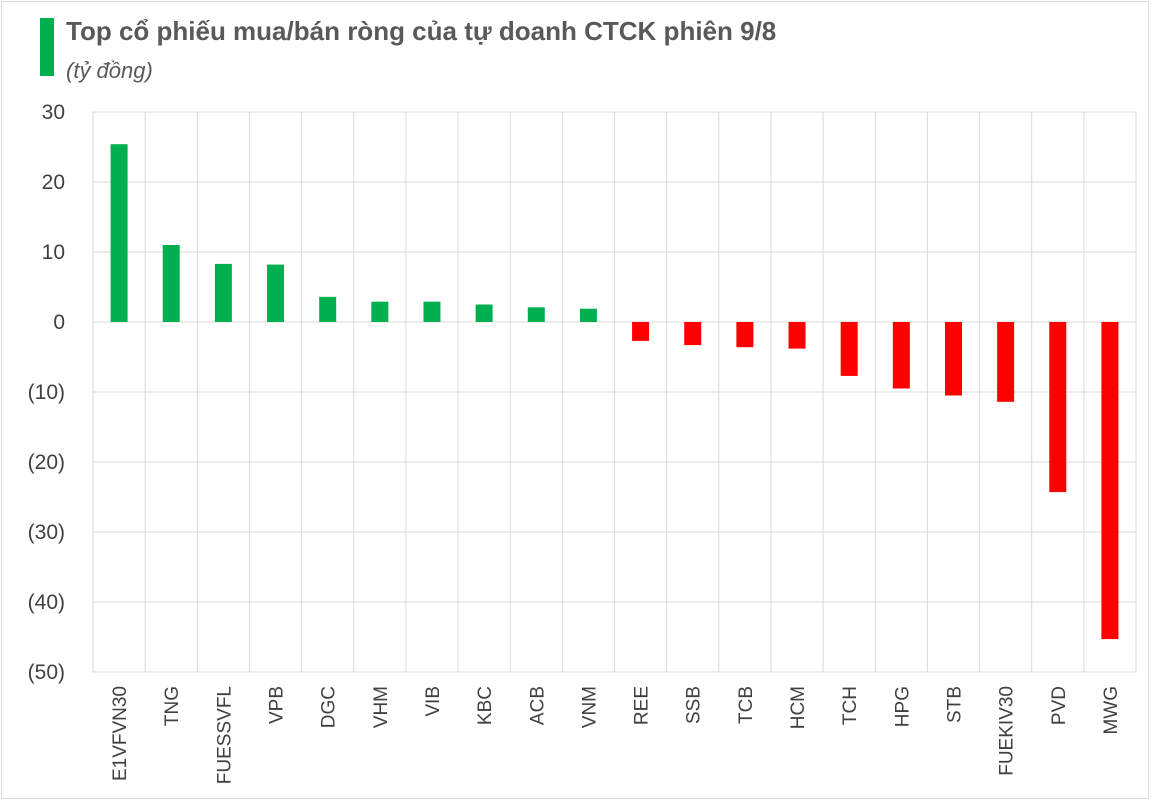 The height and width of the screenshot is (802, 1152). I want to click on x-tick-label: FUEKIV30, so click(1007, 731).